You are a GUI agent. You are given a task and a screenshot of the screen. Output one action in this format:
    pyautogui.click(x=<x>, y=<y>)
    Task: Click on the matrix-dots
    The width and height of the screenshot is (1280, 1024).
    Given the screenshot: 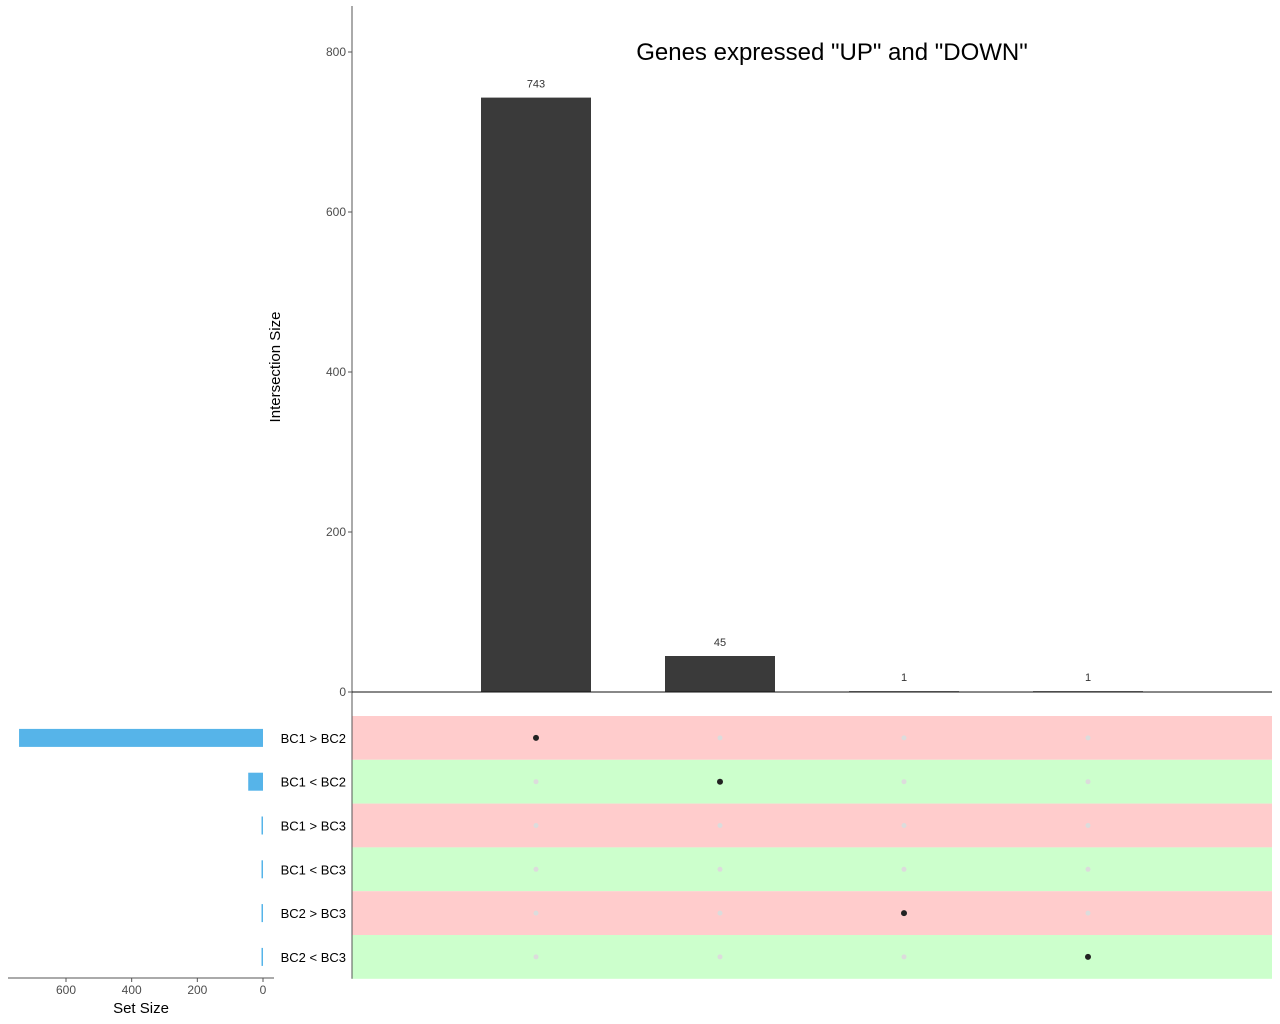 What is the action you would take?
    pyautogui.click(x=812, y=847)
    